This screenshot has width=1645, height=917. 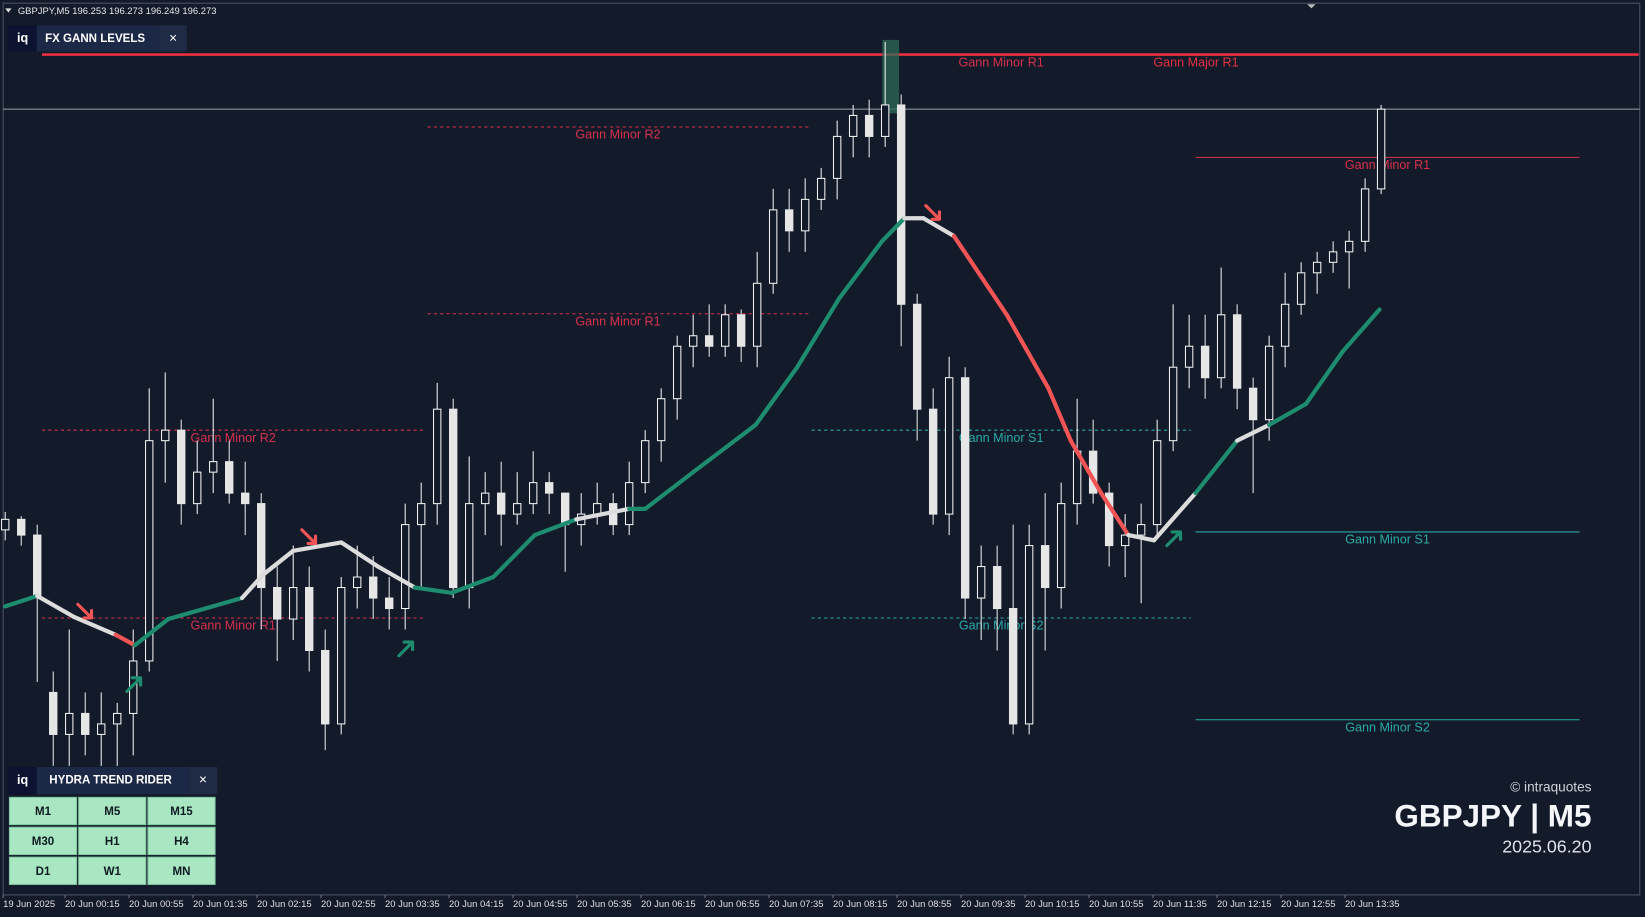 I want to click on panel-logo: iq, so click(x=22, y=38).